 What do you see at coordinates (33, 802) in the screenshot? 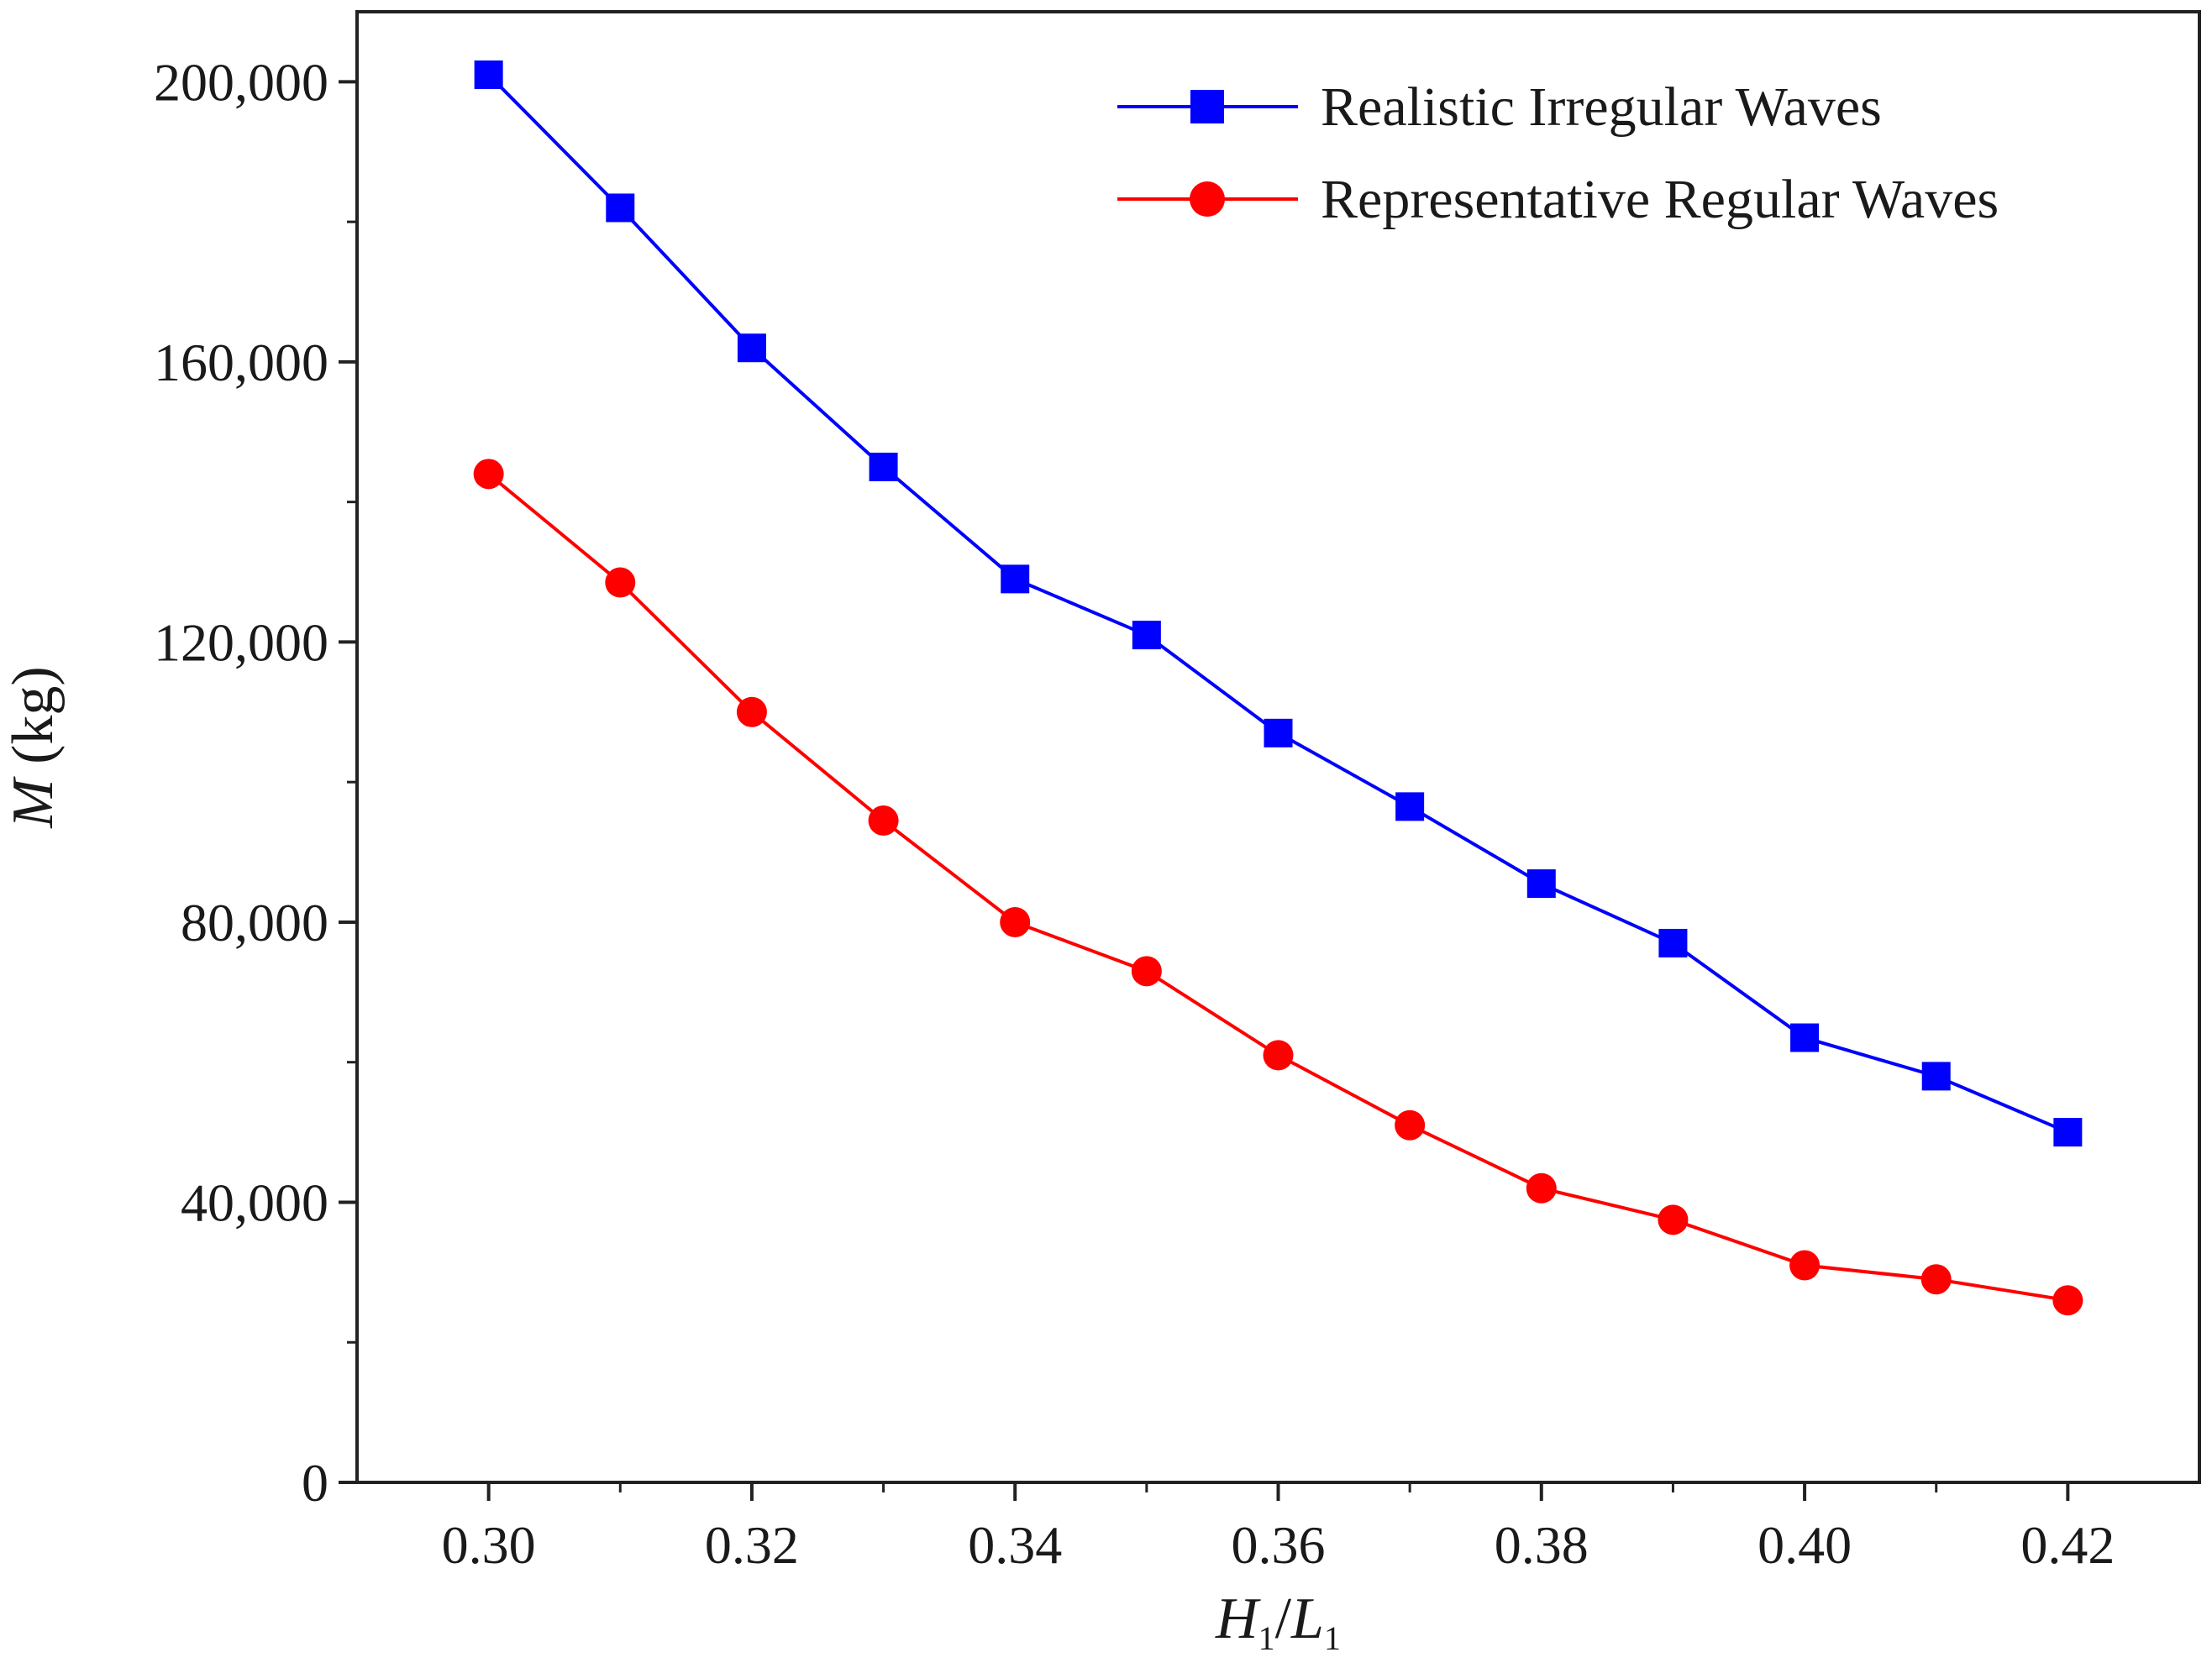
I see `y-axis-title-var: M` at bounding box center [33, 802].